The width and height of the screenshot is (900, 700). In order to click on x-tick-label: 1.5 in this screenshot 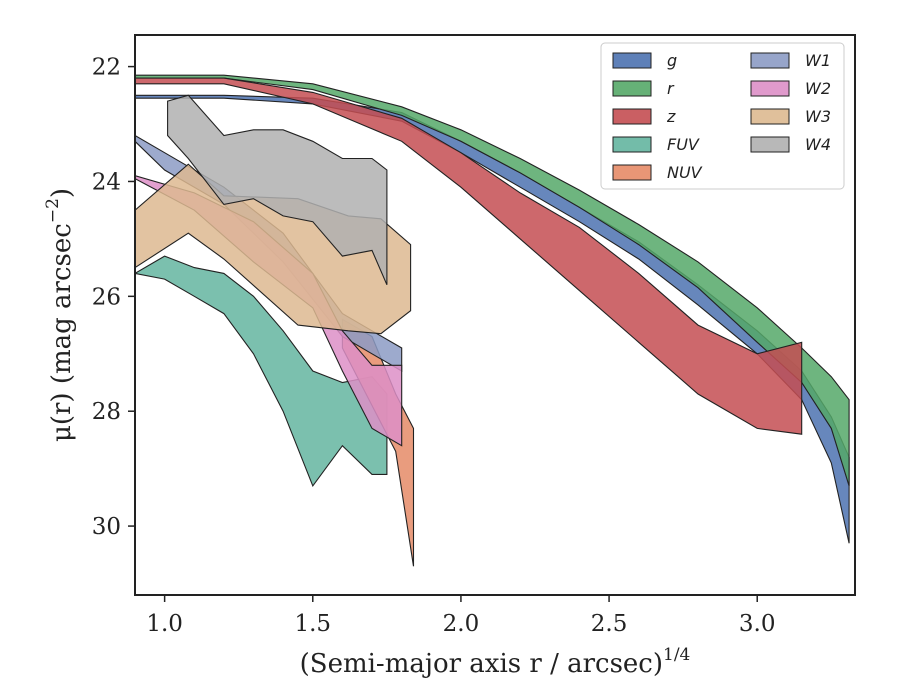, I will do `click(312, 624)`.